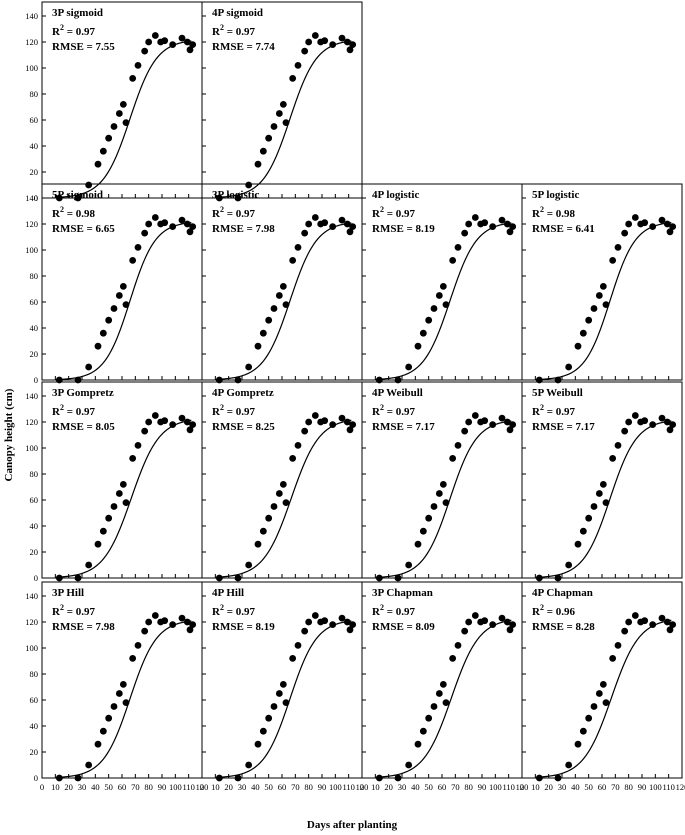  What do you see at coordinates (228, 593) in the screenshot?
I see `model-name: 4P Hill` at bounding box center [228, 593].